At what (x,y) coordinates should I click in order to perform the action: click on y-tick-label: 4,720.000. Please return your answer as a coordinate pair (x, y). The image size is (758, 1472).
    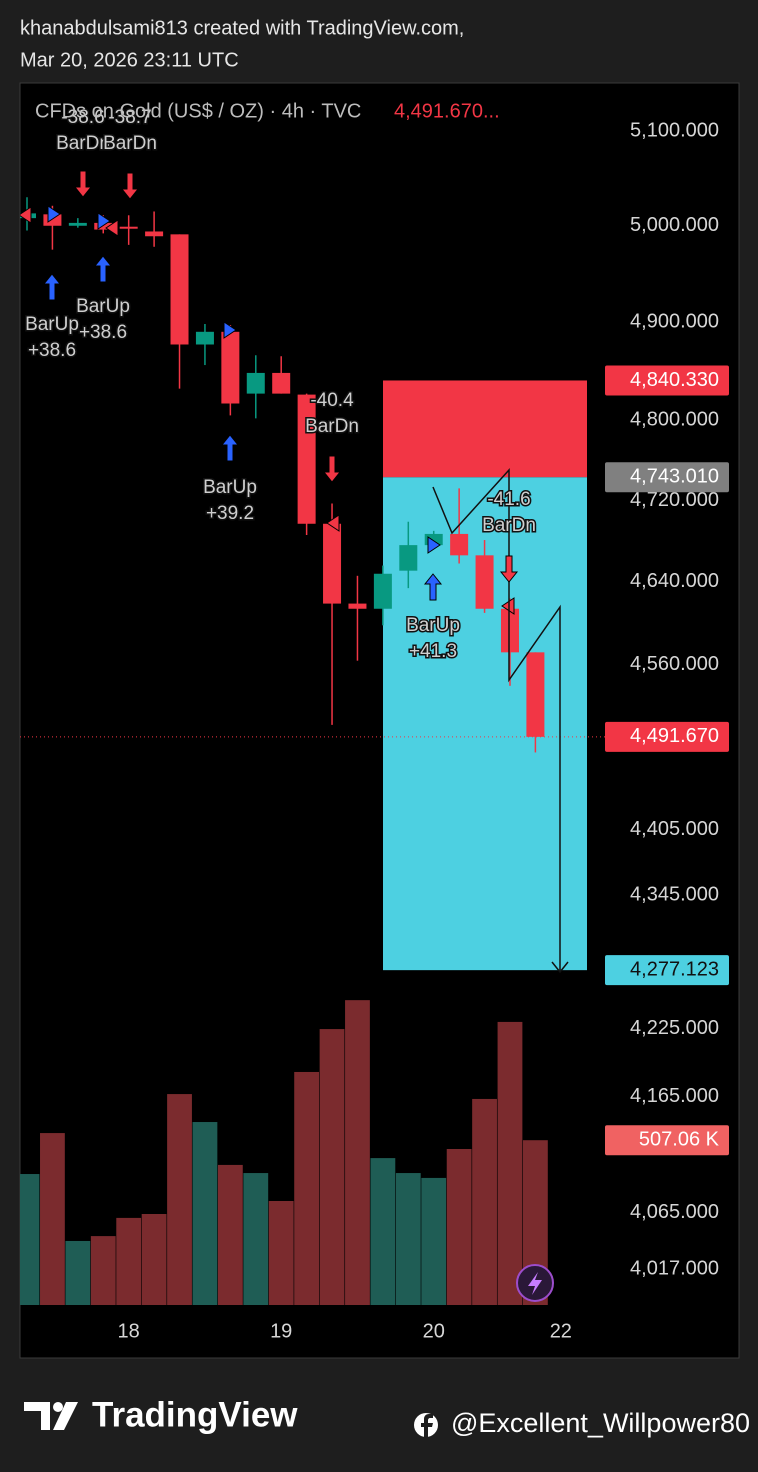
    Looking at the image, I should click on (674, 500).